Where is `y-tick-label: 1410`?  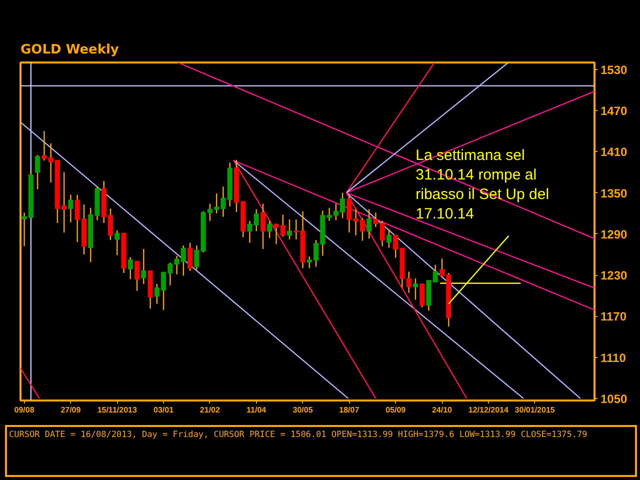 y-tick-label: 1410 is located at coordinates (614, 152).